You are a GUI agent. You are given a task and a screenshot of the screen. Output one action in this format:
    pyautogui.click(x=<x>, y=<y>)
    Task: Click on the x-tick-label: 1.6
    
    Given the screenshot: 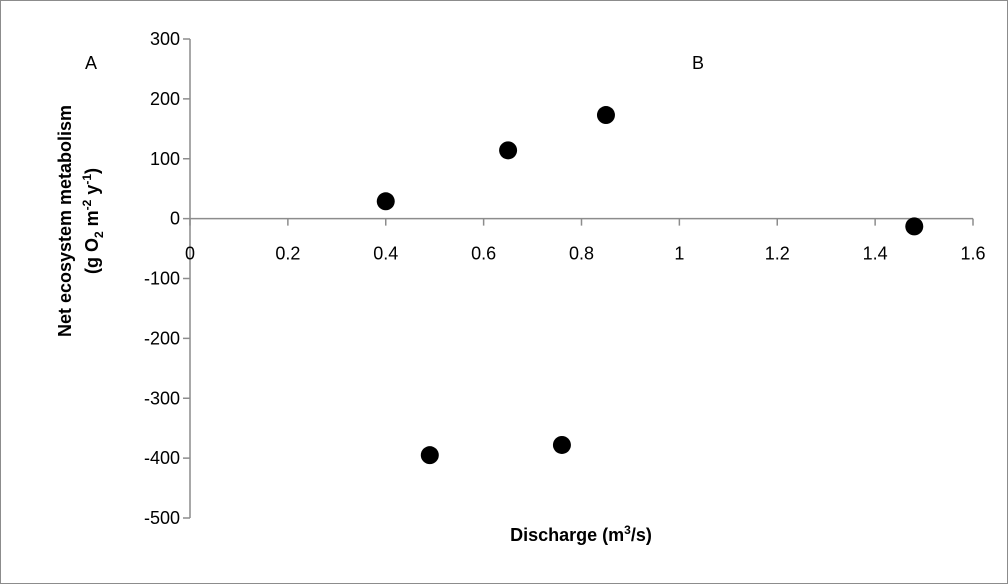 What is the action you would take?
    pyautogui.click(x=972, y=254)
    